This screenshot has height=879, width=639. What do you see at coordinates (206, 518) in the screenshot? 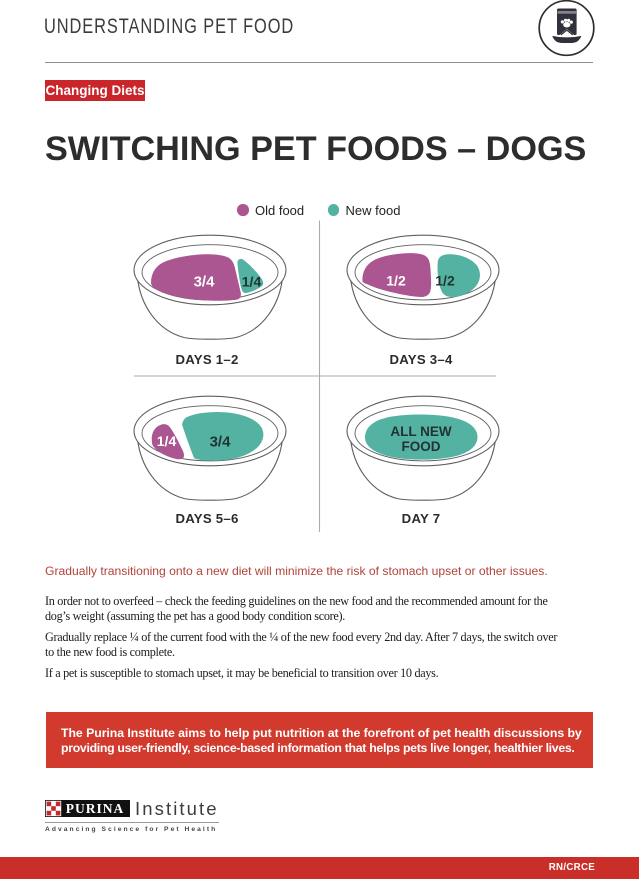
I see `svg-text: DAYS 5–6` at bounding box center [206, 518].